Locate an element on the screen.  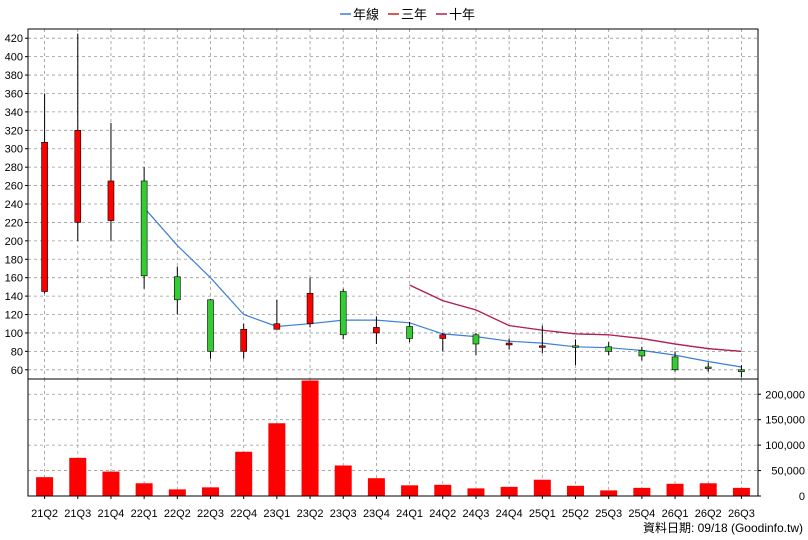
x-tick-label: 24Q3 is located at coordinates (475, 514).